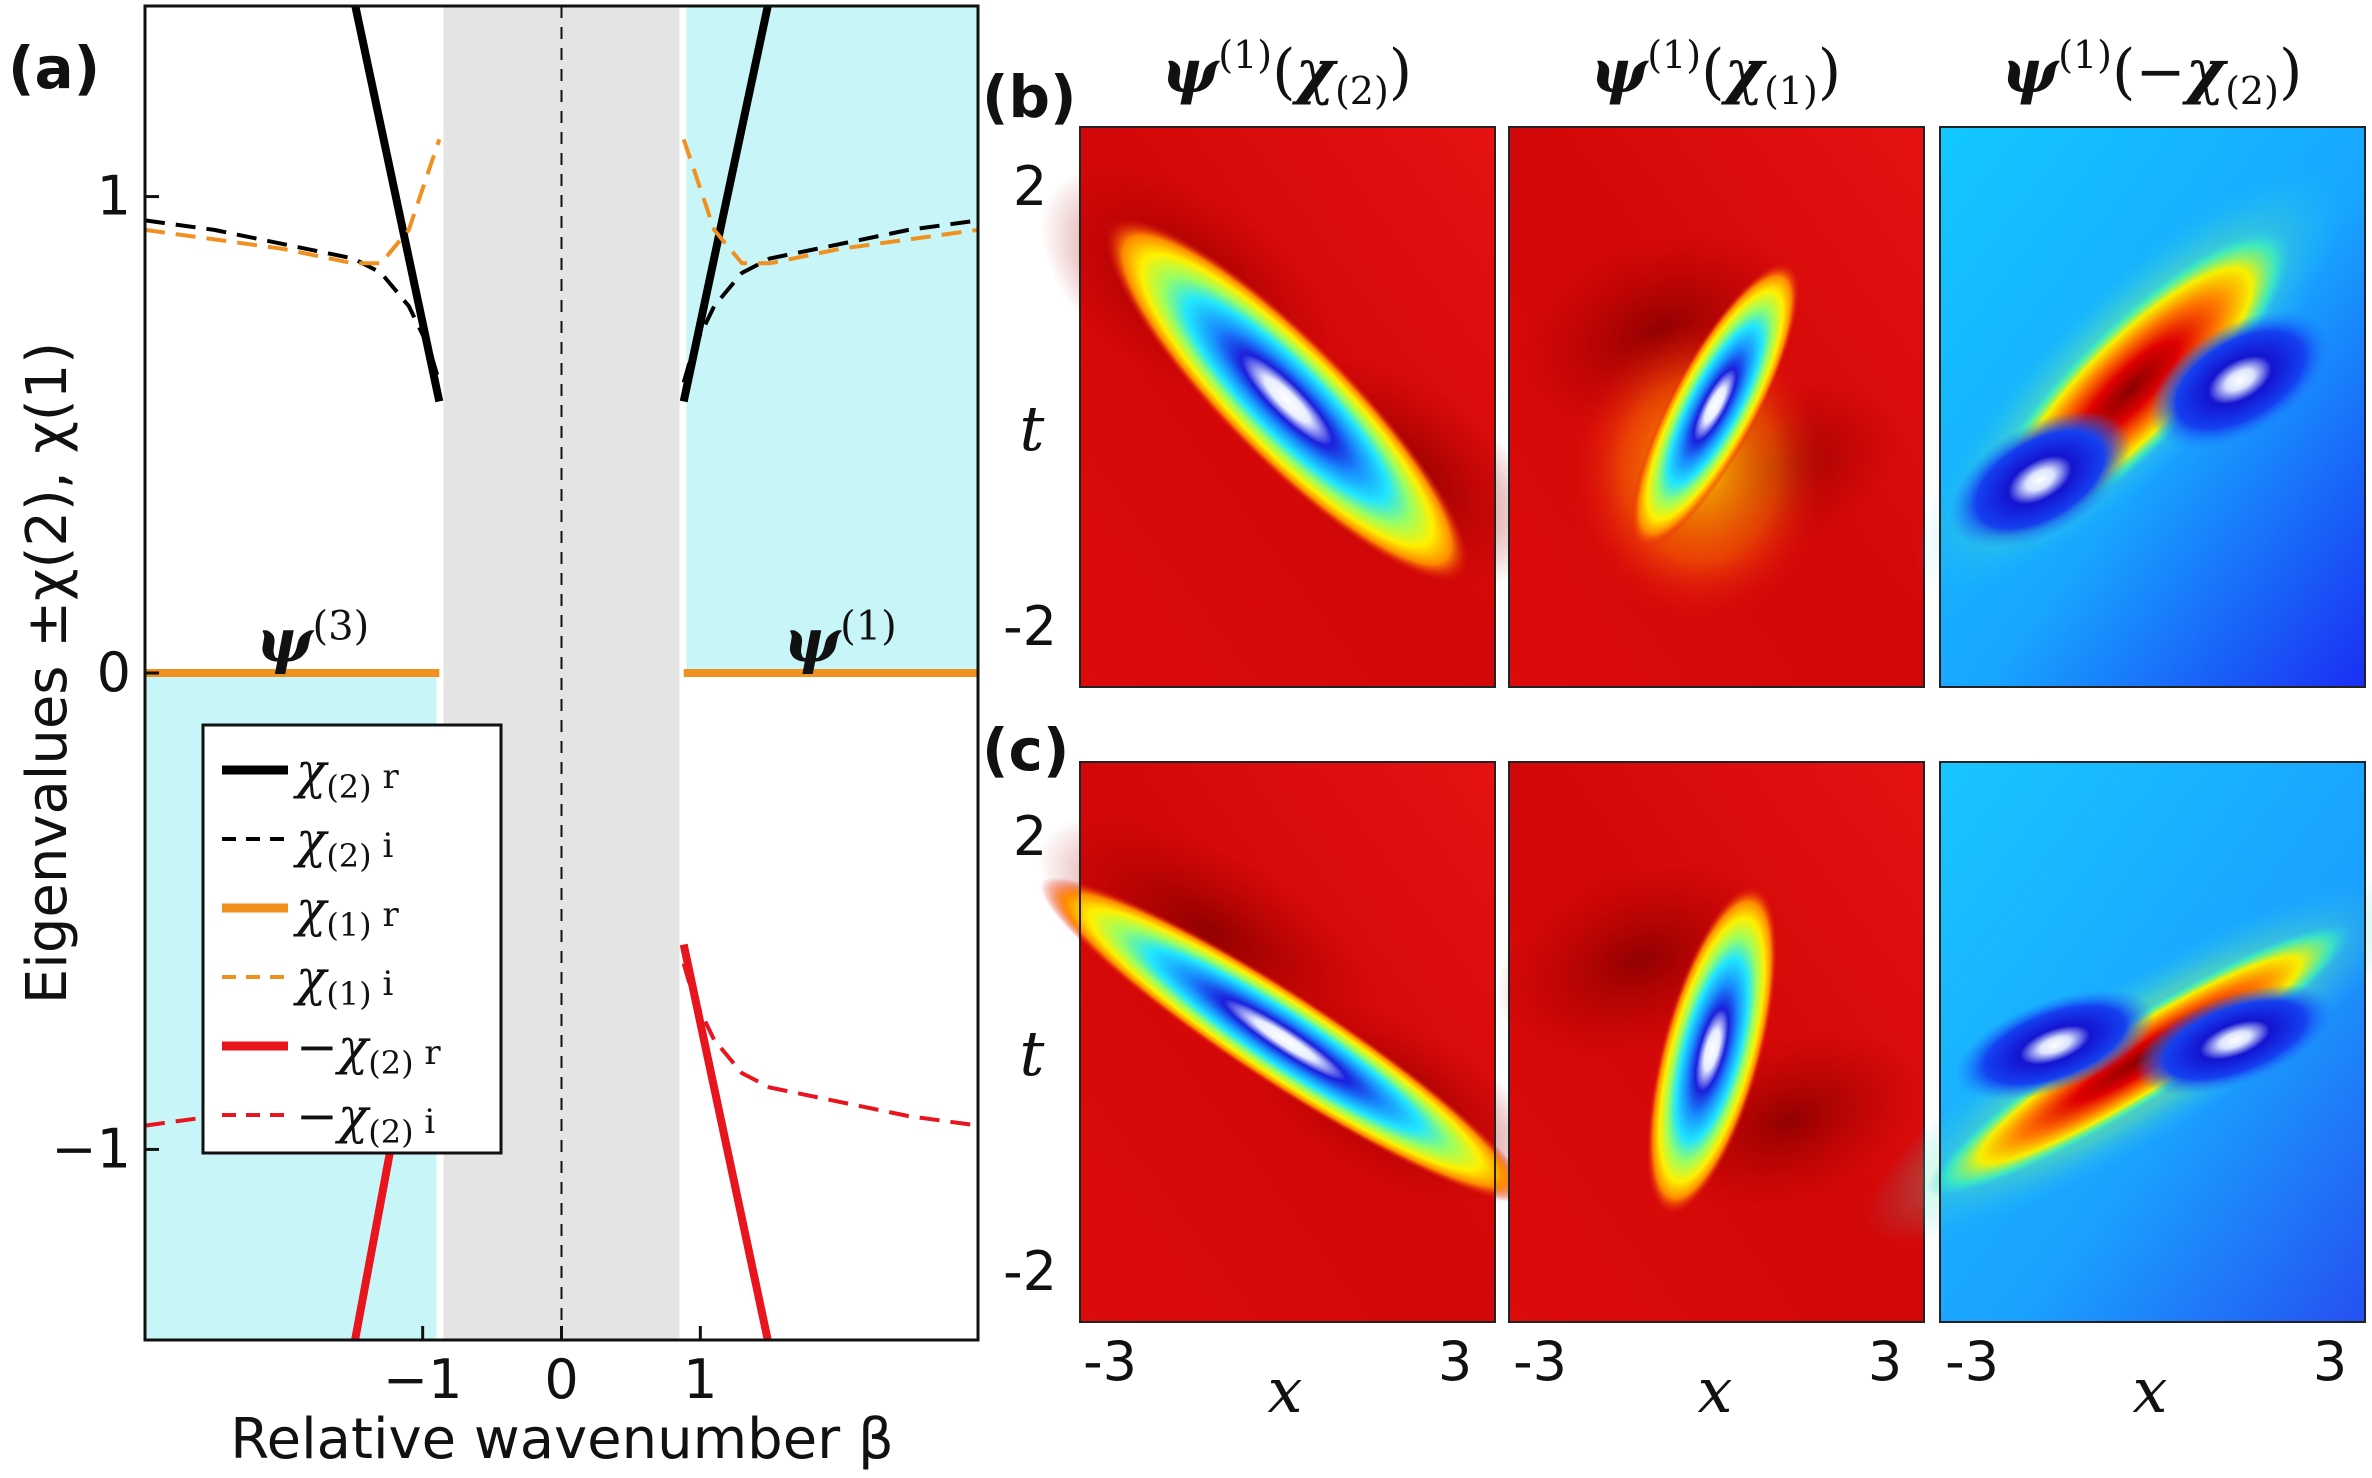  Describe the element at coordinates (840, 639) in the screenshot. I see `annotation-psi-1: ψ(1)` at that location.